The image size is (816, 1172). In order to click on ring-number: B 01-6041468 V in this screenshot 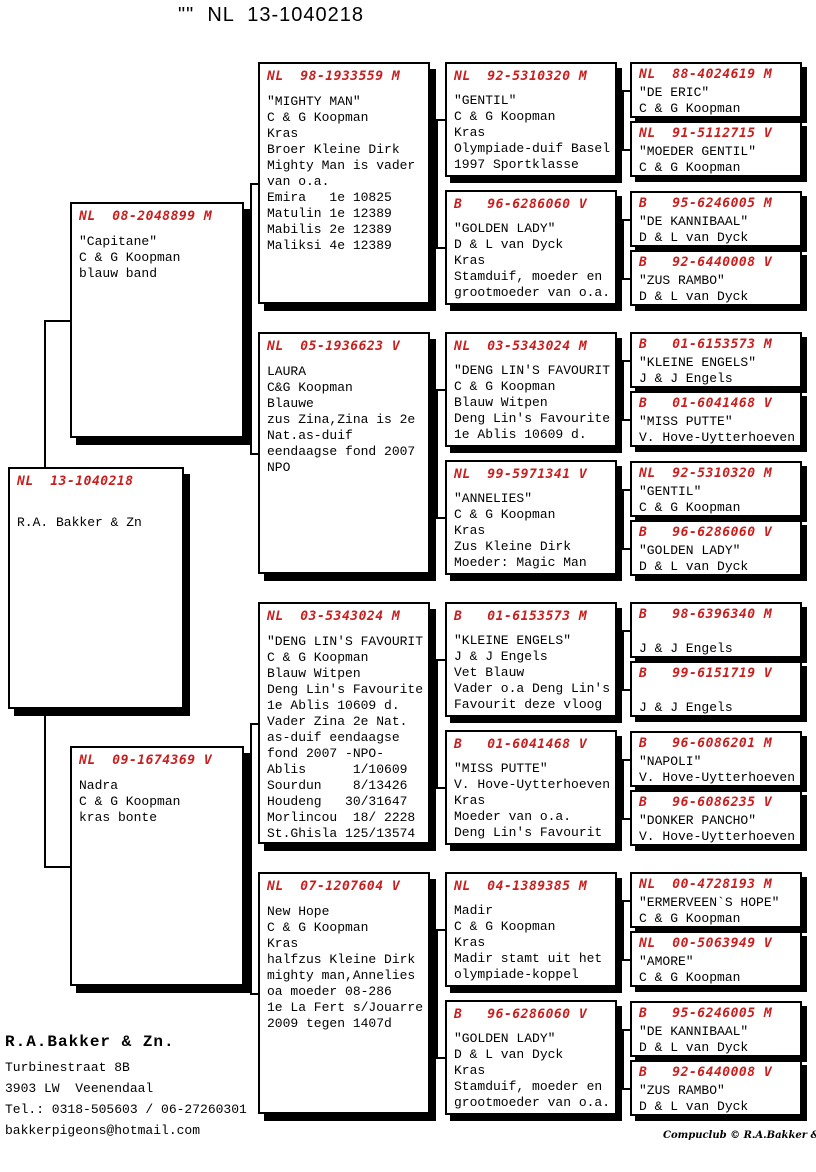, I will do `click(521, 744)`.